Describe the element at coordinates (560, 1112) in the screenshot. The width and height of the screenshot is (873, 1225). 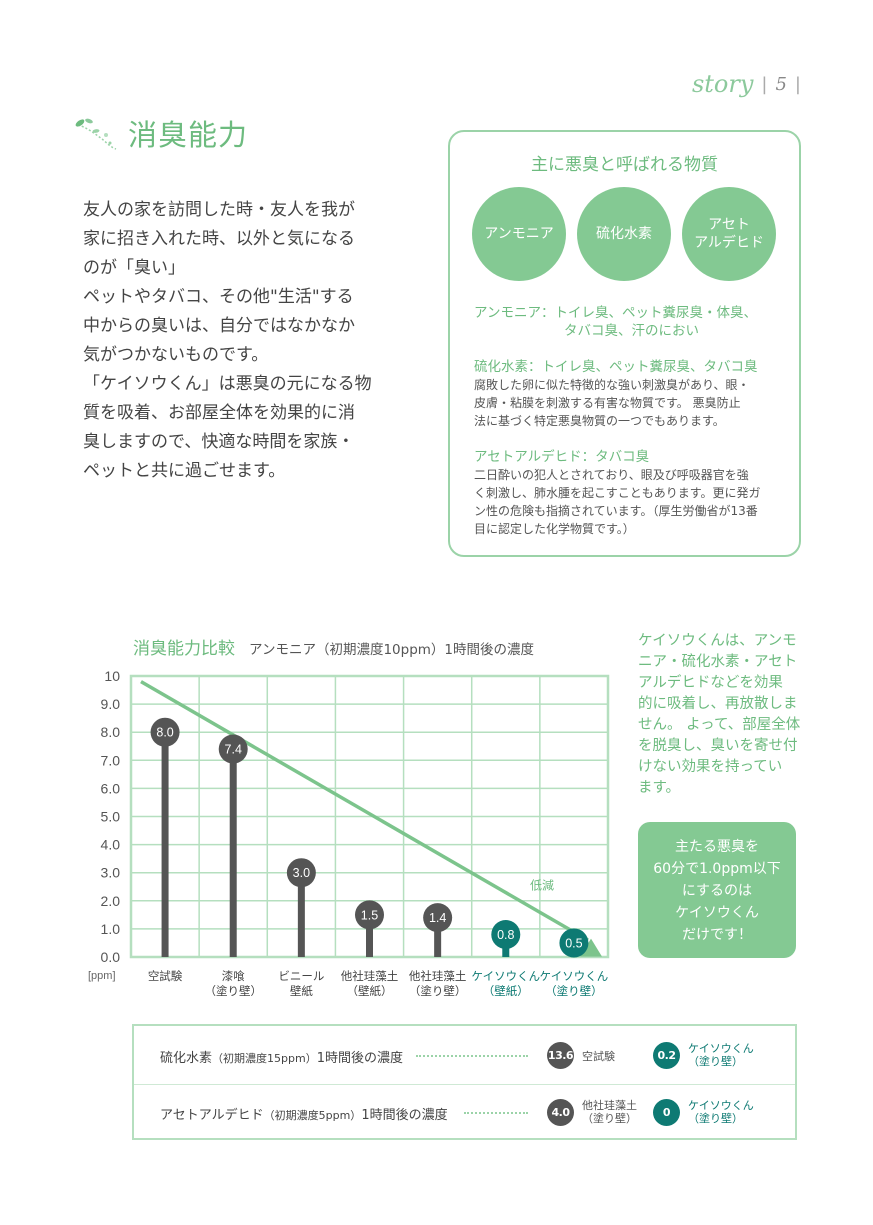
I see `value-badge: 4.0` at that location.